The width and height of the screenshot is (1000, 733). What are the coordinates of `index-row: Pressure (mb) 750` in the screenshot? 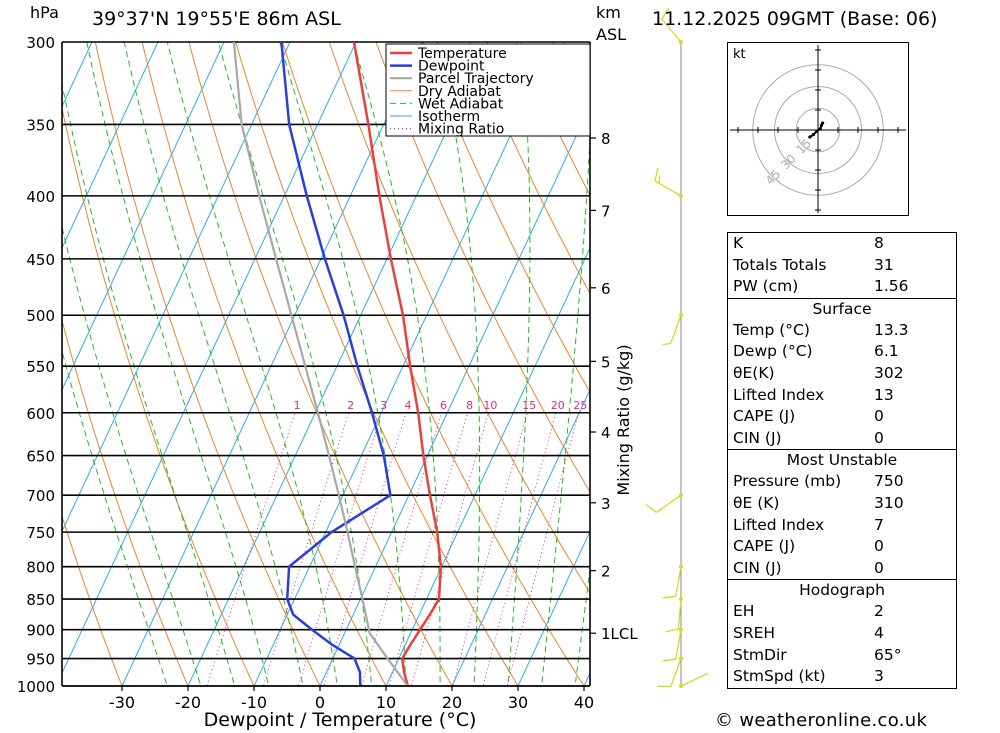 It's located at (842, 482).